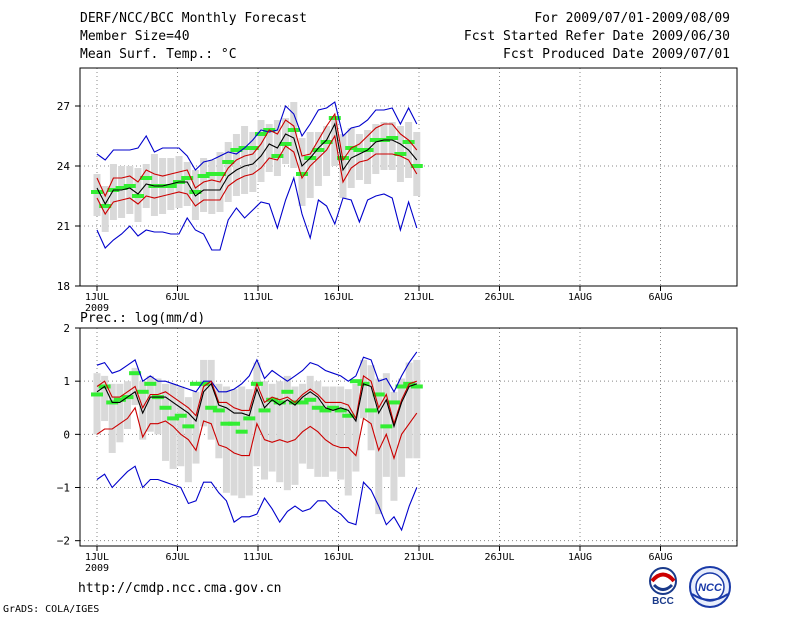  Describe the element at coordinates (142, 318) in the screenshot. I see `prec-title: Prec.: log(mm/d)` at that location.